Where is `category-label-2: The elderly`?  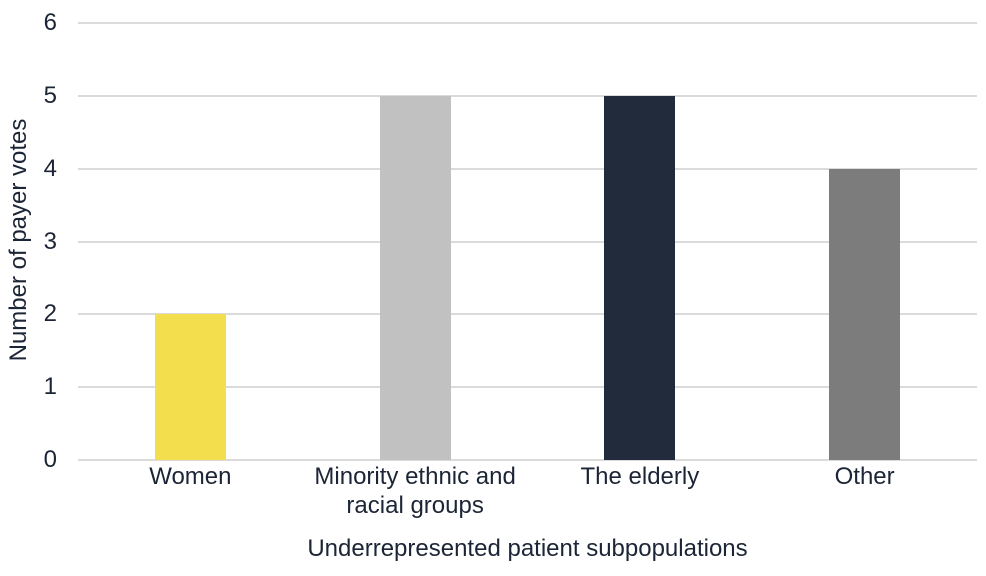
category-label-2: The elderly is located at coordinates (640, 476).